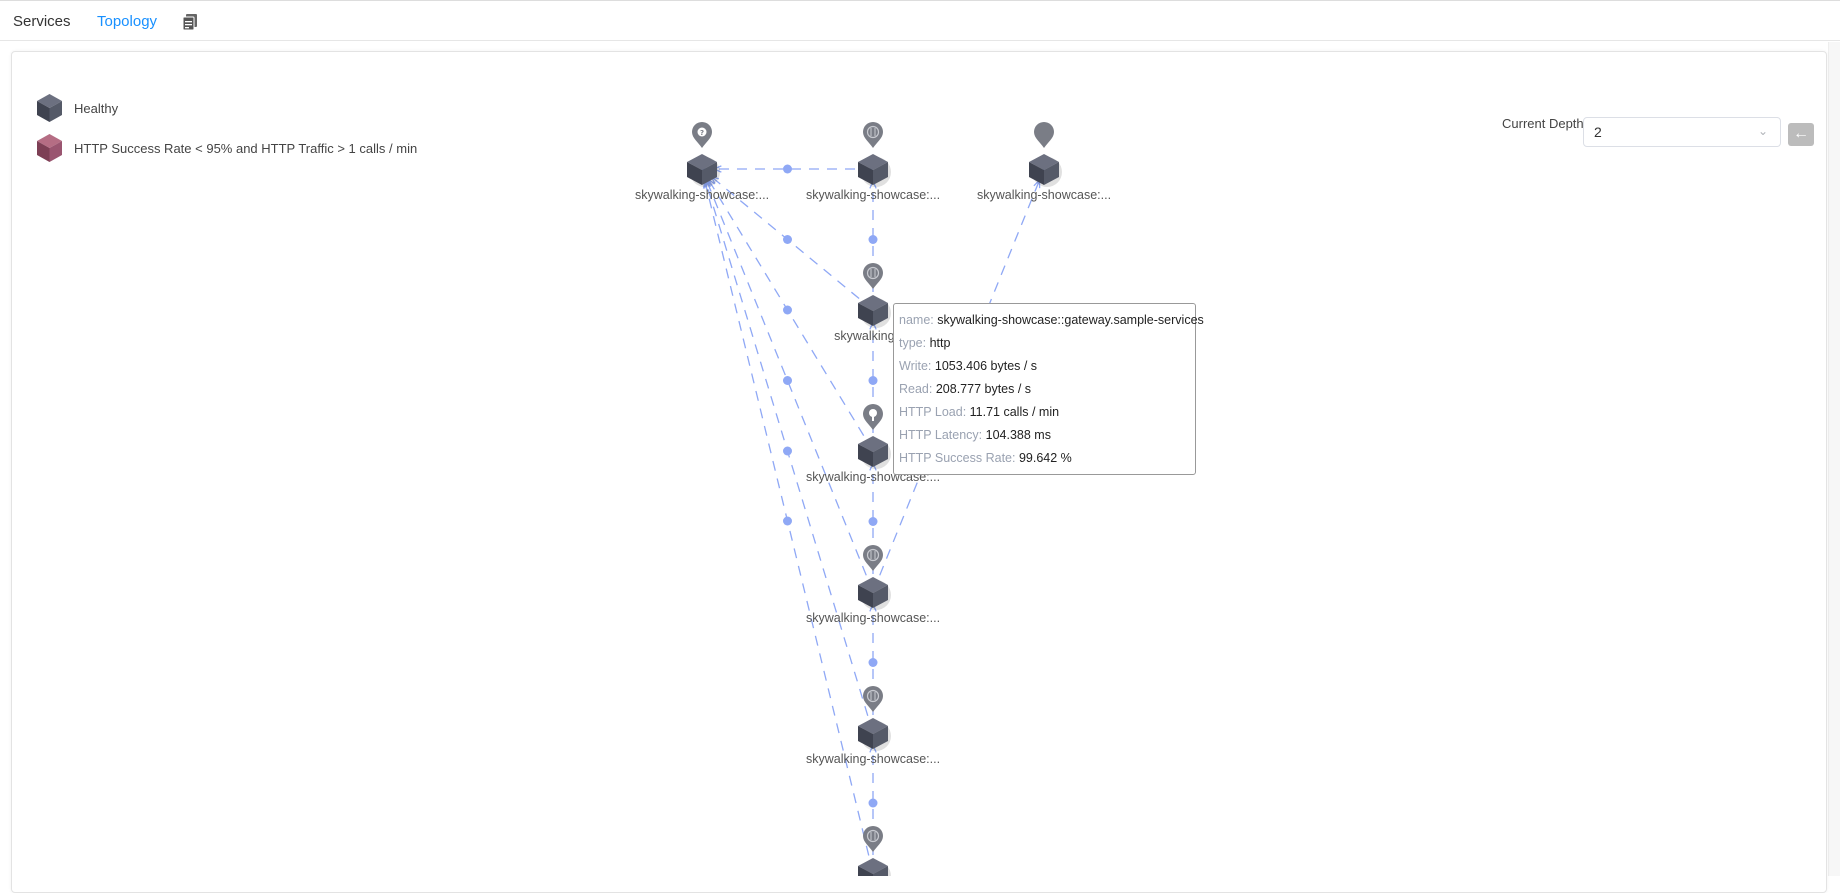 The image size is (1840, 893). Describe the element at coordinates (941, 435) in the screenshot. I see `tooltip-key: HTTP Latency:` at that location.